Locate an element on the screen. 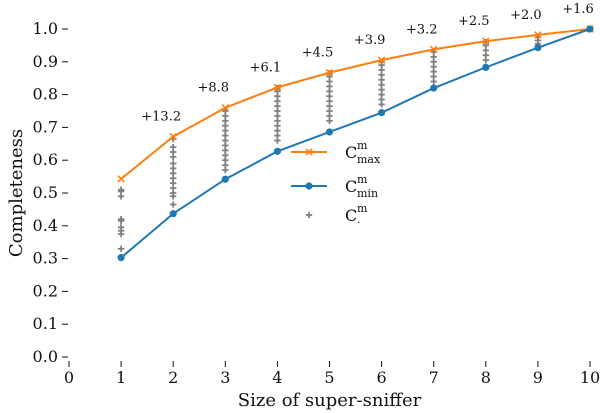  improvement-annotation: +13.2 is located at coordinates (161, 117).